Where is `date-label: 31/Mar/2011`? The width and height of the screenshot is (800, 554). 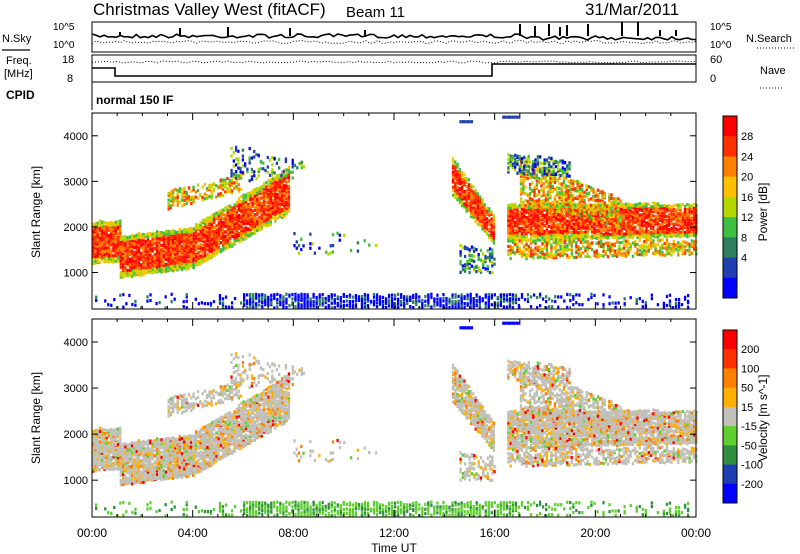 date-label: 31/Mar/2011 is located at coordinates (632, 9).